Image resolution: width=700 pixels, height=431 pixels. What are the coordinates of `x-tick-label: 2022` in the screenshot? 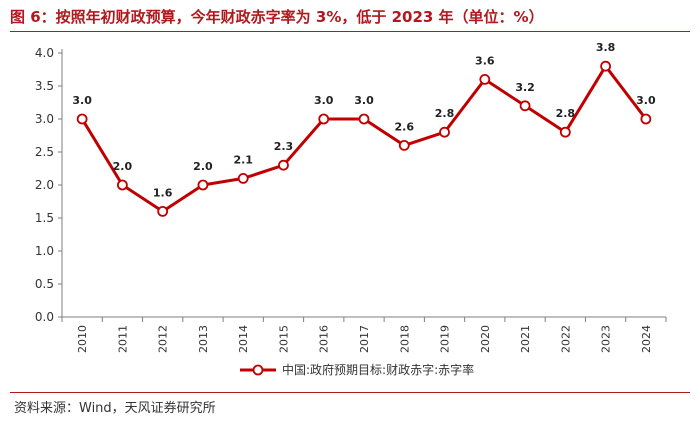 It's located at (565, 339).